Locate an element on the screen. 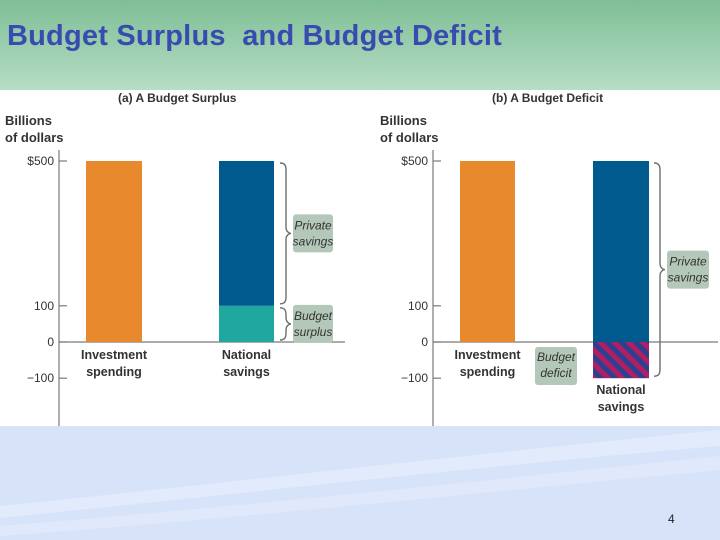 The image size is (720, 540). chart-title: (a) A Budget Surplus is located at coordinates (177, 98).